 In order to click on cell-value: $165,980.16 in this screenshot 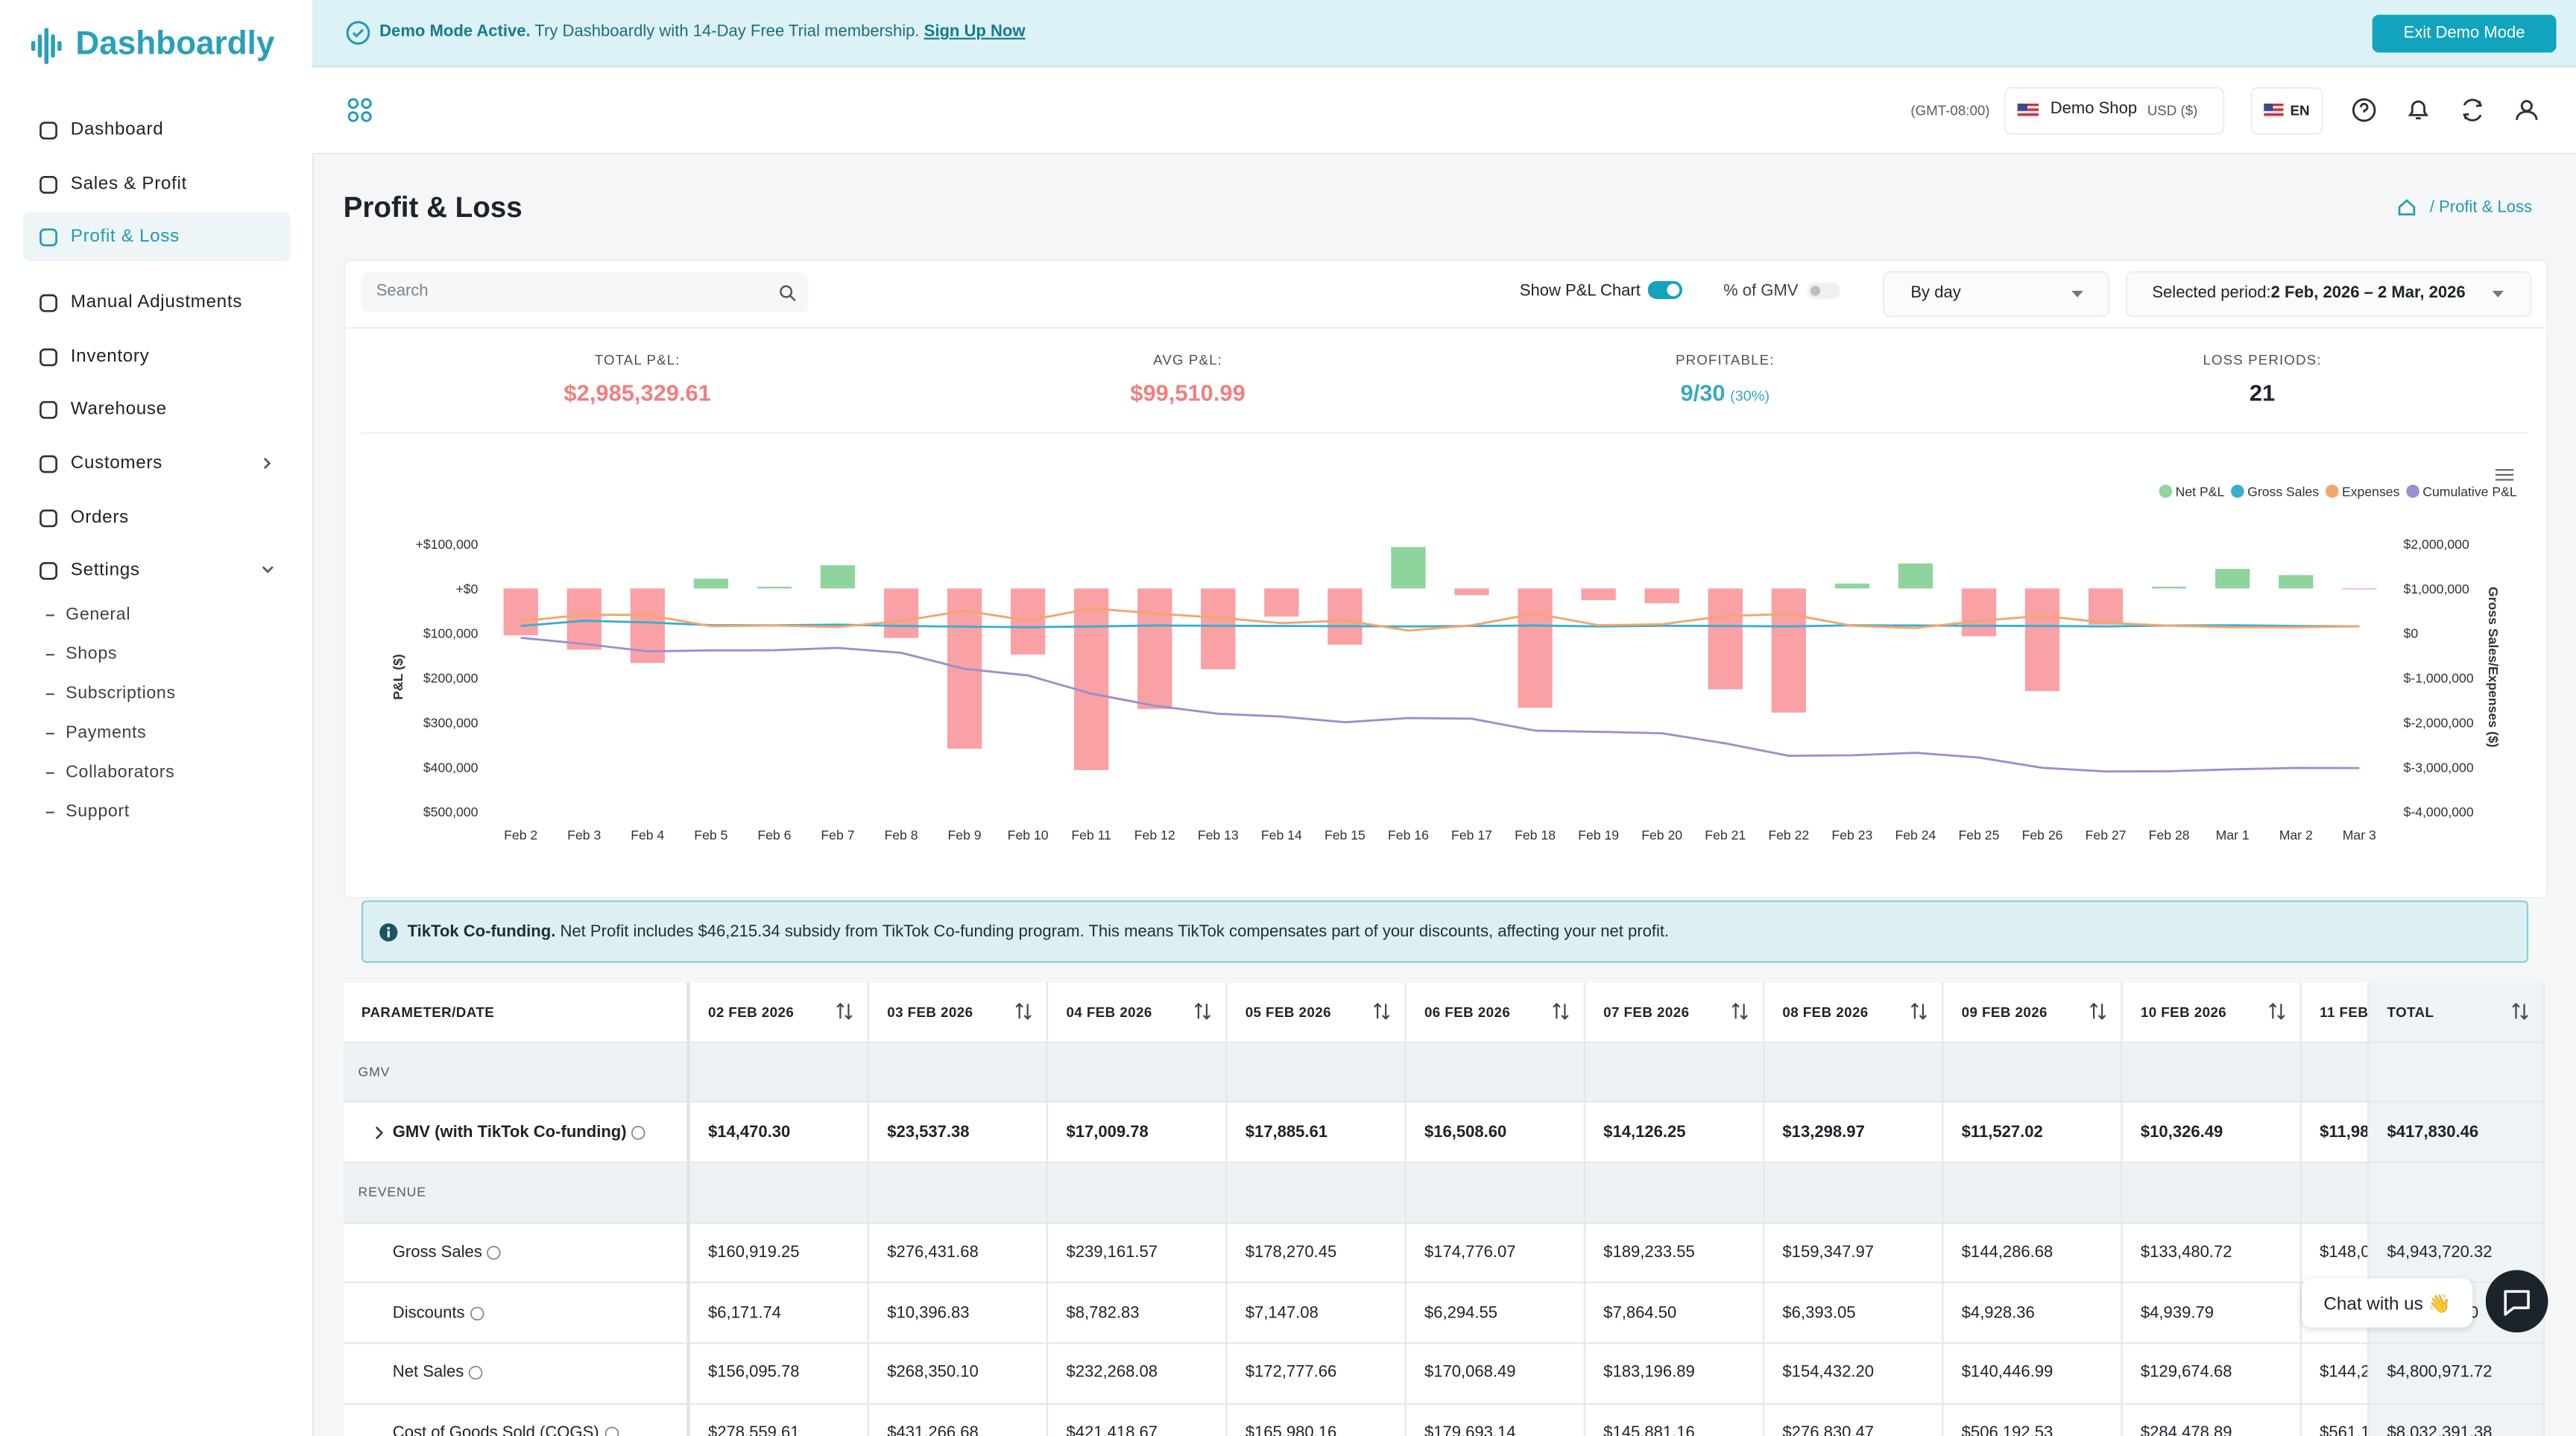, I will do `click(1291, 1430)`.